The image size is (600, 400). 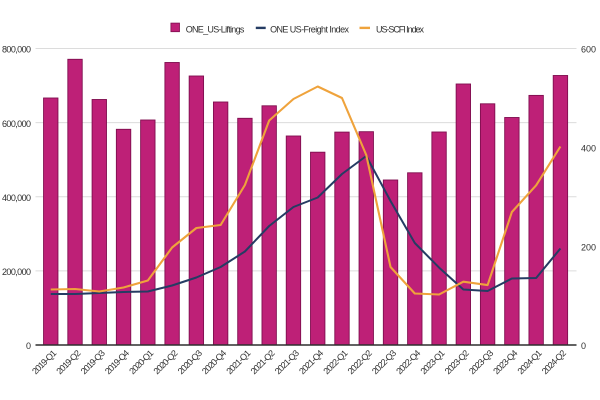 What do you see at coordinates (16, 124) in the screenshot?
I see `svg-text: 600,000` at bounding box center [16, 124].